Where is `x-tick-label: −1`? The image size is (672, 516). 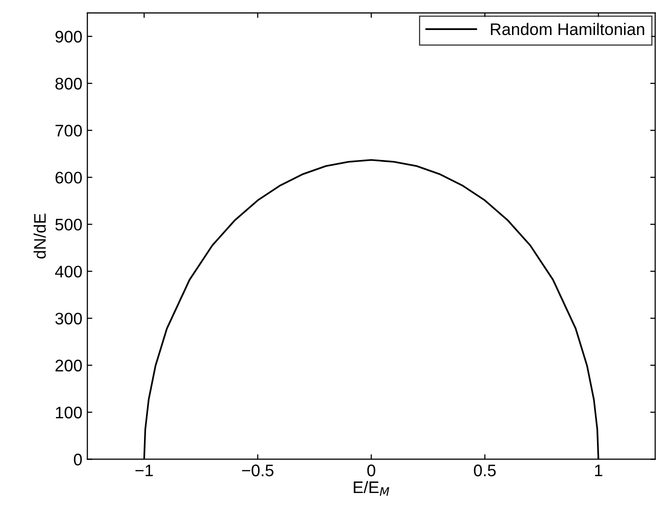 x-tick-label: −1 is located at coordinates (144, 470).